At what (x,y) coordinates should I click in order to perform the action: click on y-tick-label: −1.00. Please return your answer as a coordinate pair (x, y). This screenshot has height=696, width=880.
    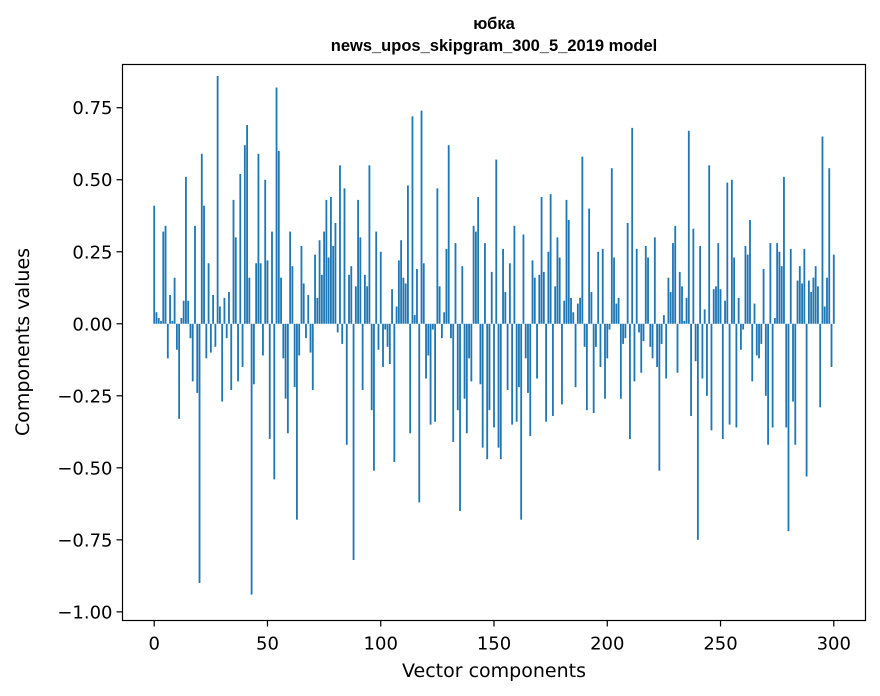
    Looking at the image, I should click on (84, 612).